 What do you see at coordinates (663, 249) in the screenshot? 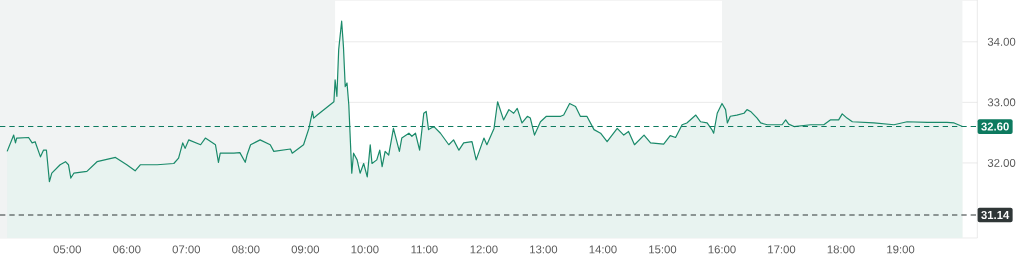
I see `x-tick-label: 15:00` at bounding box center [663, 249].